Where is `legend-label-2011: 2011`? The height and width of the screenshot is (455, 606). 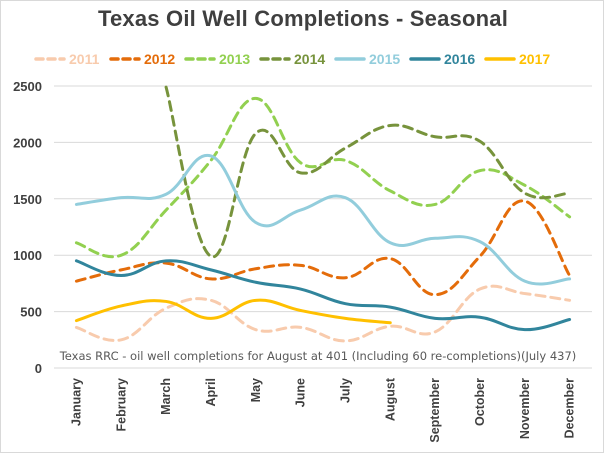 legend-label-2011: 2011 is located at coordinates (84, 59).